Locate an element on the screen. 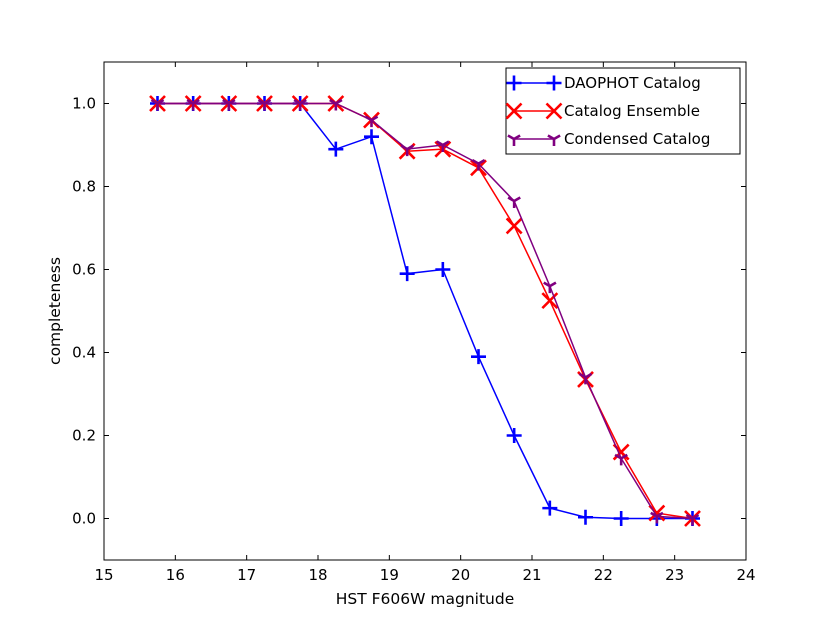  x-tick-label: 24 is located at coordinates (745, 575).